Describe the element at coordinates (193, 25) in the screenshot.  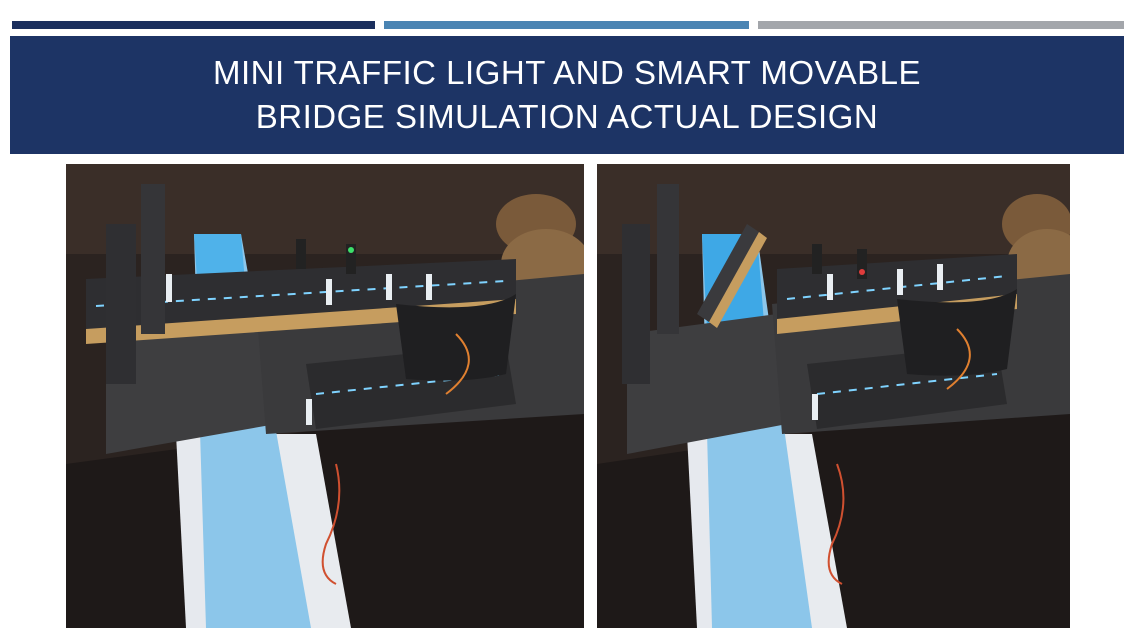
I see `accent-bar-dark-blue` at that location.